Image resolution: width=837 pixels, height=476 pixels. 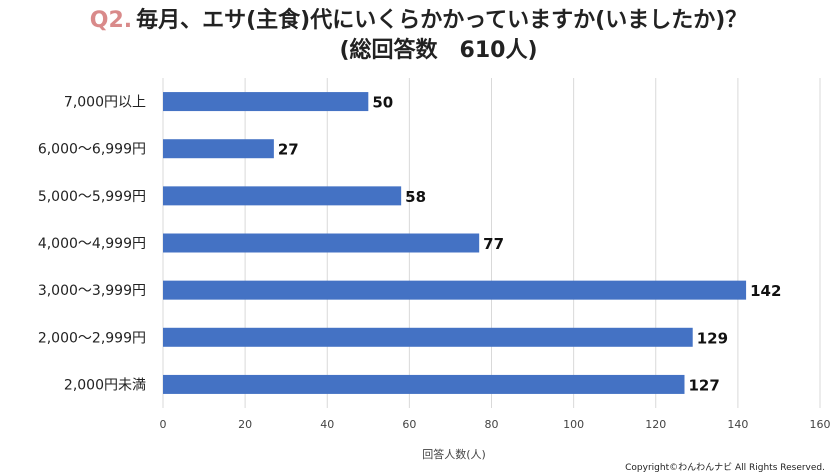 I want to click on x-tick-label: 80, so click(x=492, y=424).